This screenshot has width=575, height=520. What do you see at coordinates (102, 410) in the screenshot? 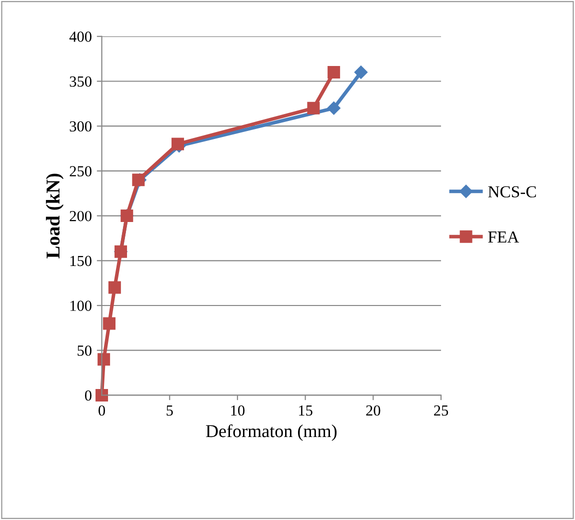
I see `x-tick-label: 0` at bounding box center [102, 410].